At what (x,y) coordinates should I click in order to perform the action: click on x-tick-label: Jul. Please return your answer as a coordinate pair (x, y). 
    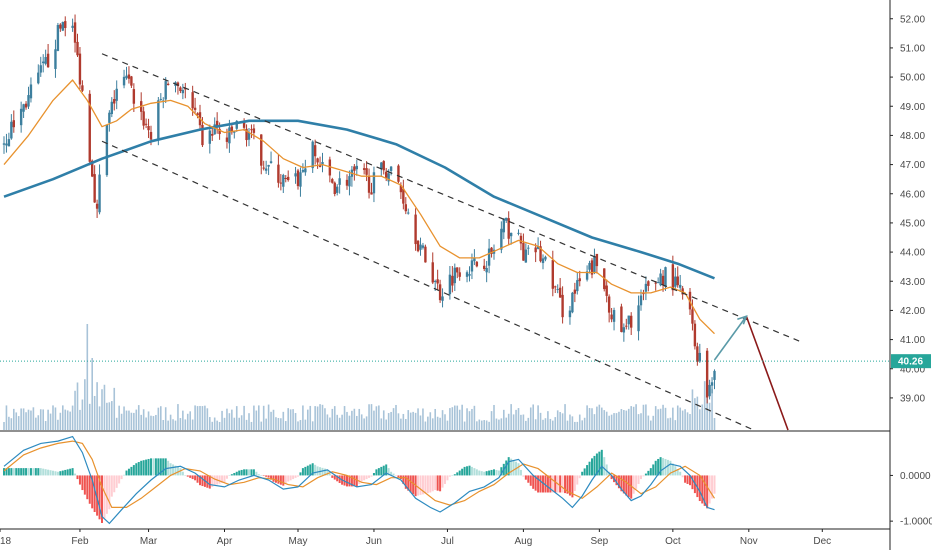
    Looking at the image, I should click on (447, 541).